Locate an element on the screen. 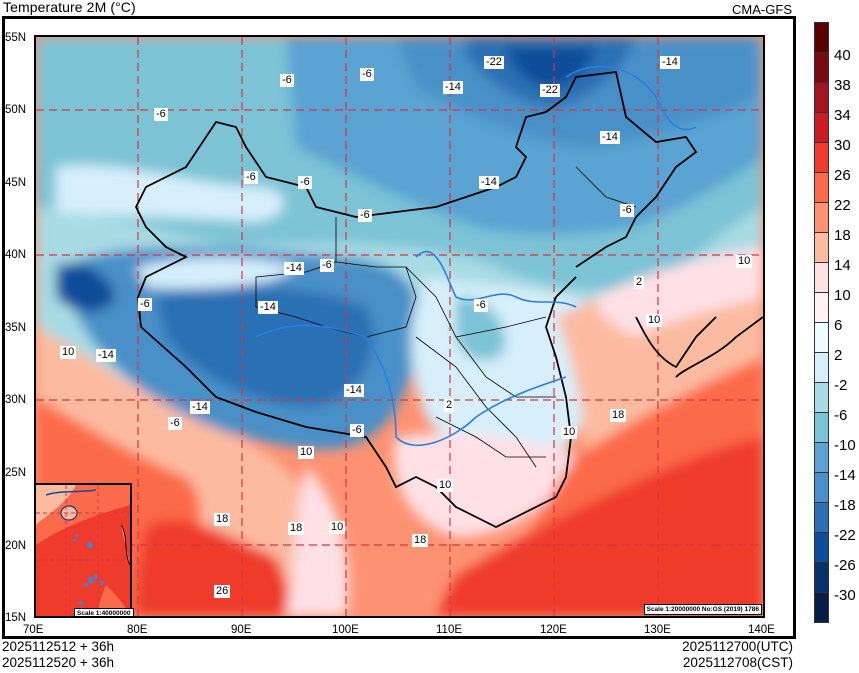 The width and height of the screenshot is (859, 673). south-china-sea-inset: Scale 1:40000000 is located at coordinates (85, 549).